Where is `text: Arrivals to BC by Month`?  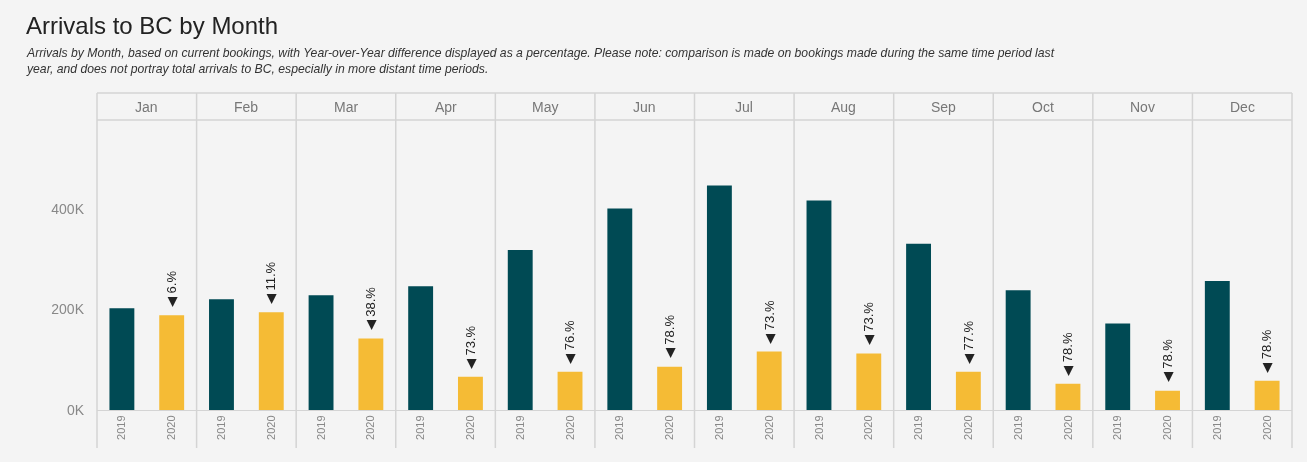 text: Arrivals to BC by Month is located at coordinates (152, 25).